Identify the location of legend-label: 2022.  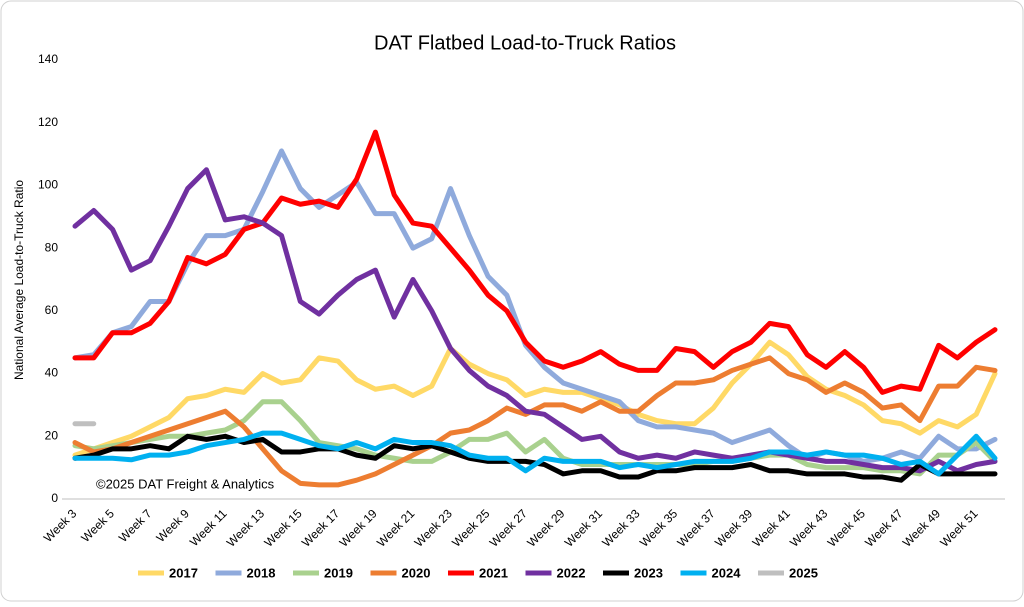
(571, 572).